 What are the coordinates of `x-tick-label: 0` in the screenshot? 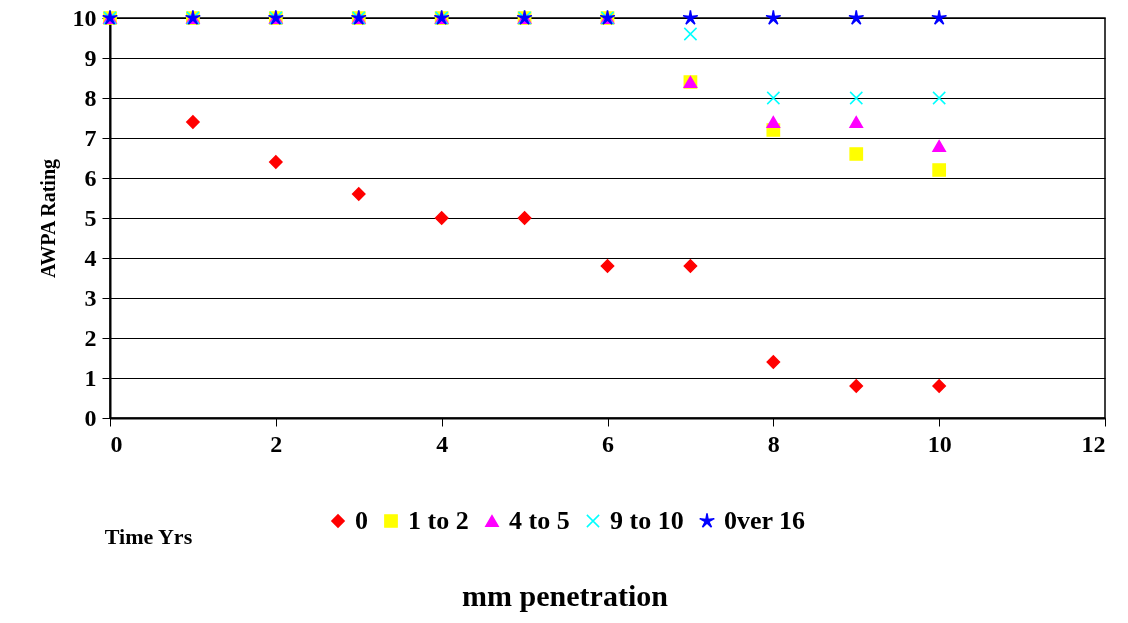 It's located at (116, 443).